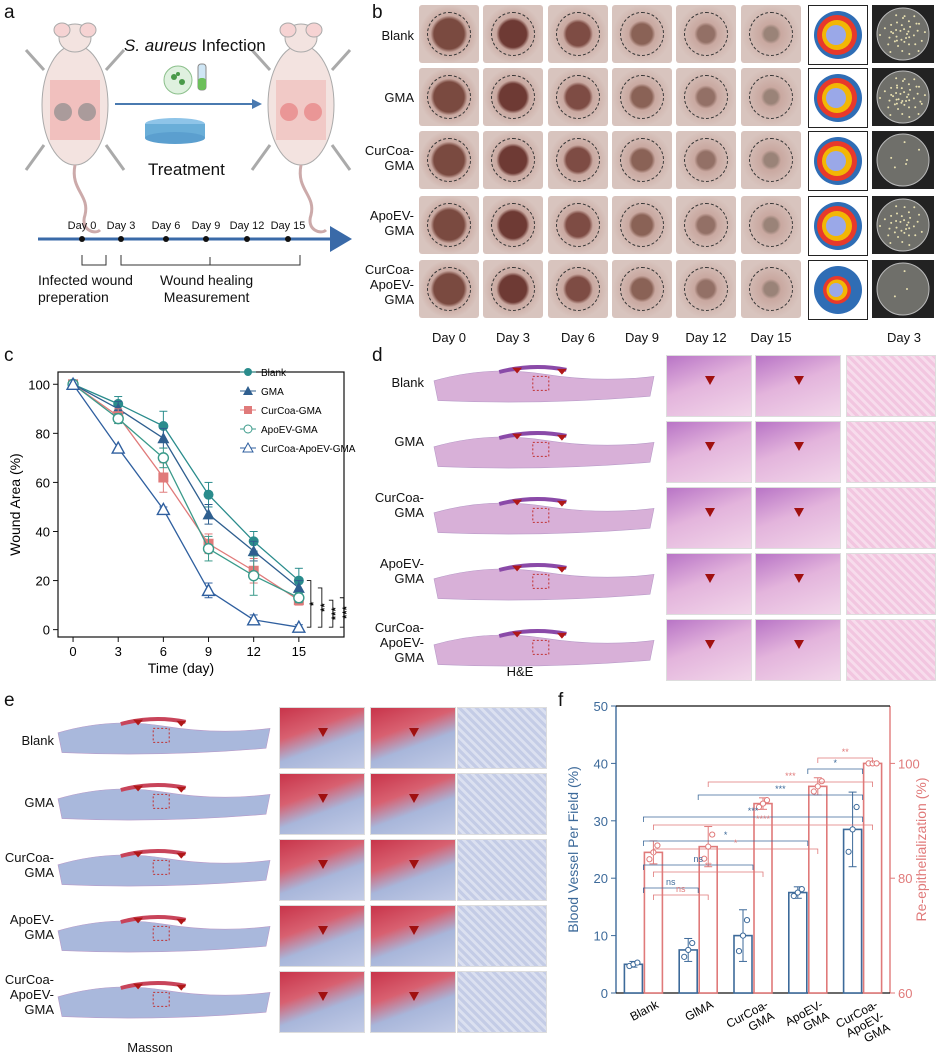 The image size is (937, 1062). What do you see at coordinates (708, 846) in the screenshot?
I see `dot-reepithelialization` at bounding box center [708, 846].